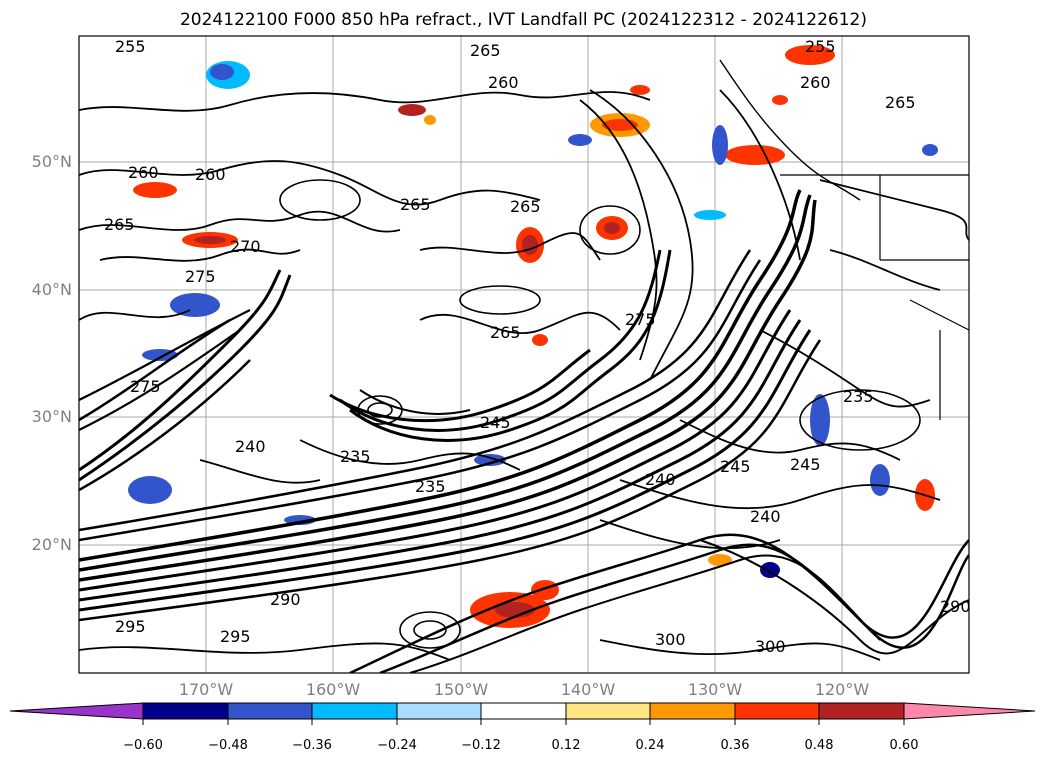 The width and height of the screenshot is (1047, 765). What do you see at coordinates (143, 745) in the screenshot?
I see `colorbar-tick-label: −0.60` at bounding box center [143, 745].